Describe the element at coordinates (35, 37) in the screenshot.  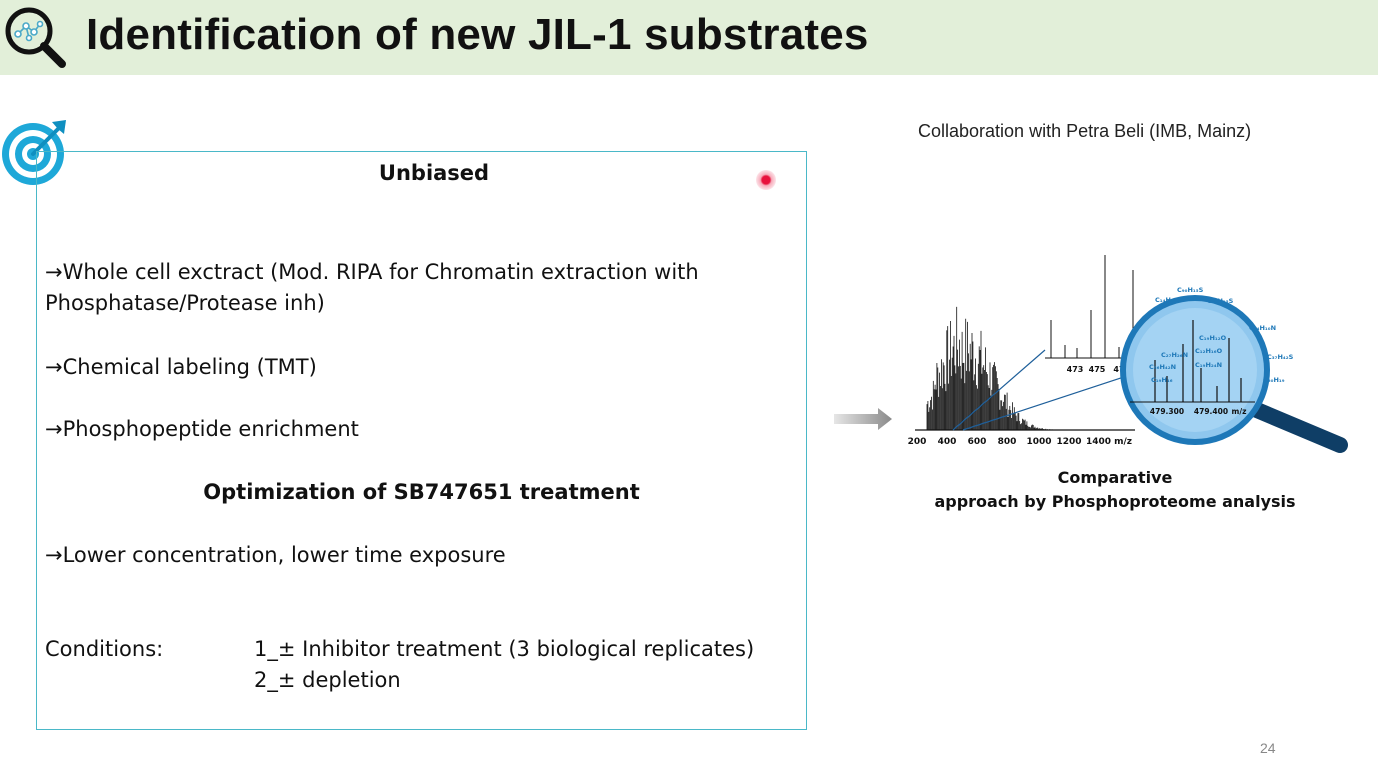
I see `magnifier-molecule-icon` at that location.